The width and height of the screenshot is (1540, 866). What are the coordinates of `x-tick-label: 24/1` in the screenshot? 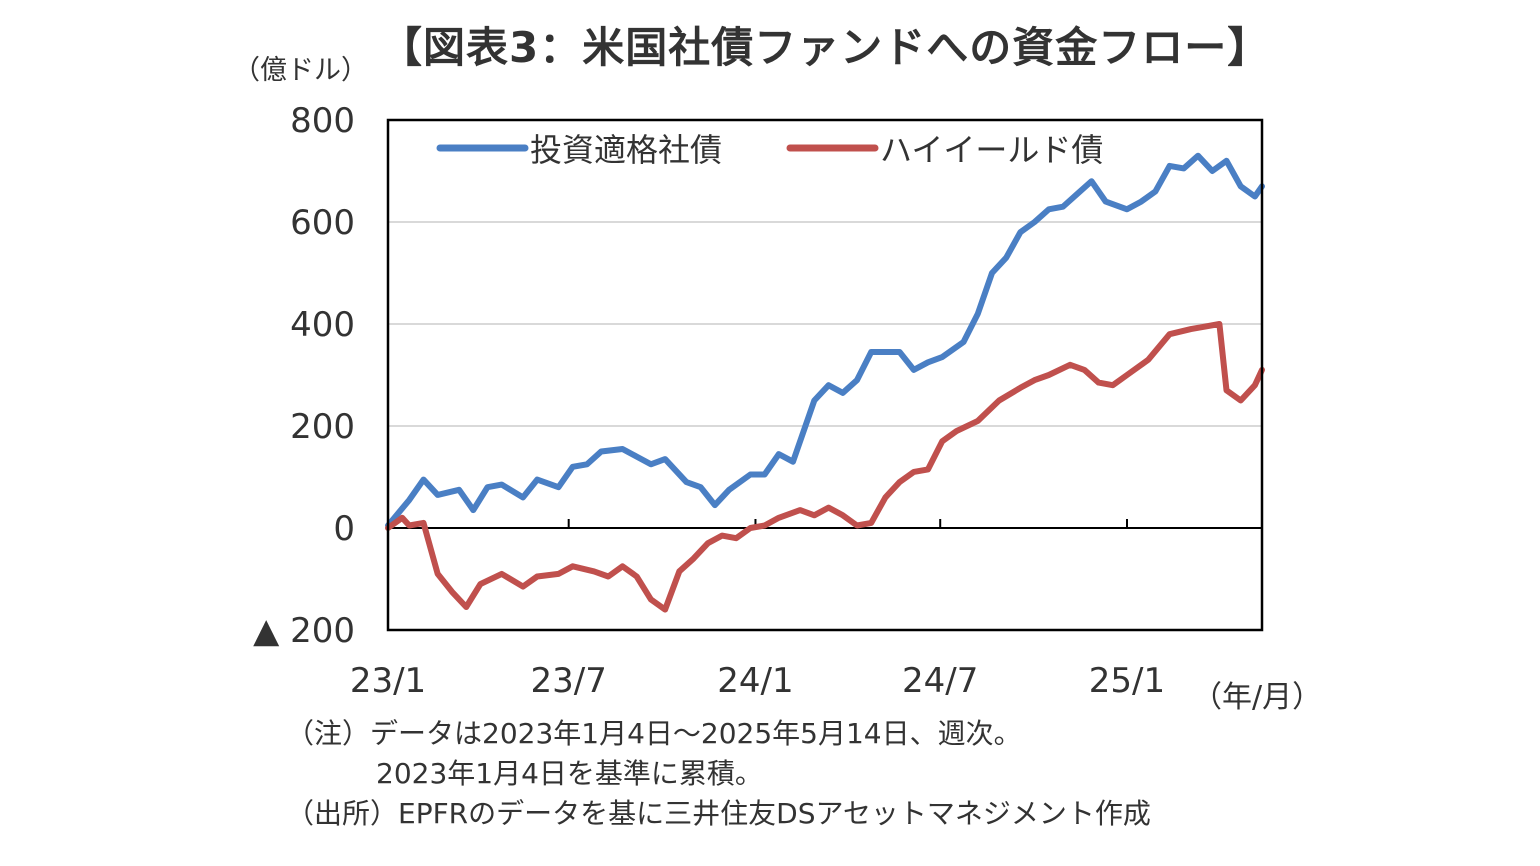 It's located at (755, 681).